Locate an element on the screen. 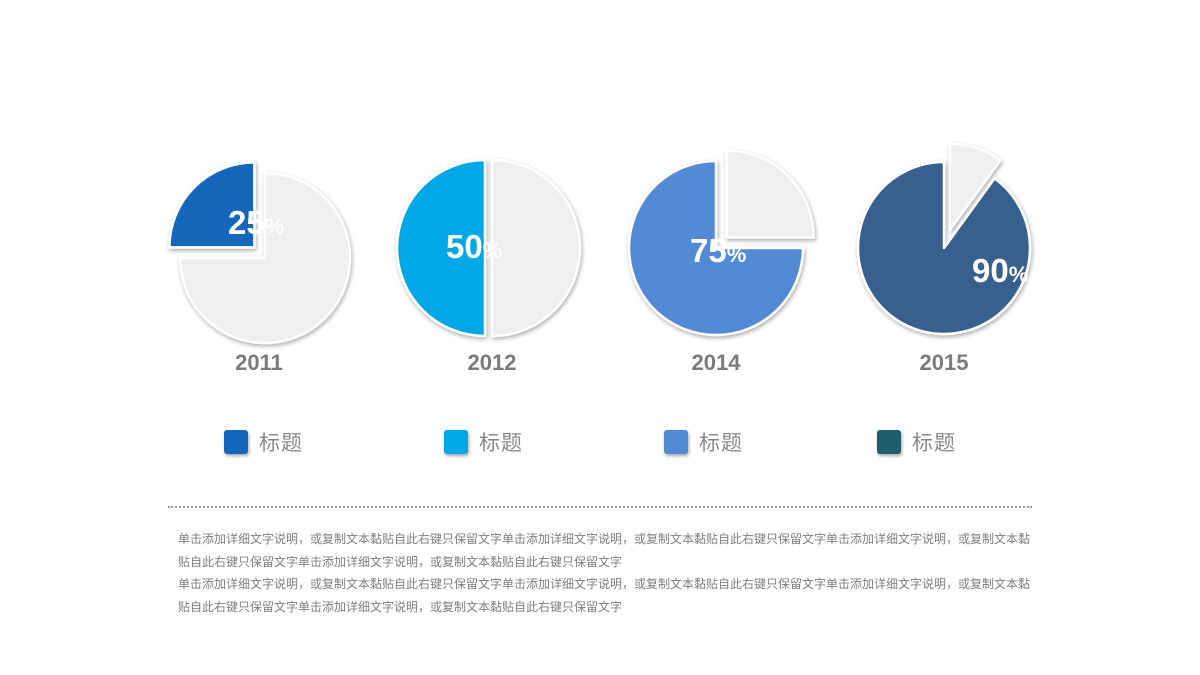 The height and width of the screenshot is (675, 1200). pie-2012-remainder-slice is located at coordinates (536, 248).